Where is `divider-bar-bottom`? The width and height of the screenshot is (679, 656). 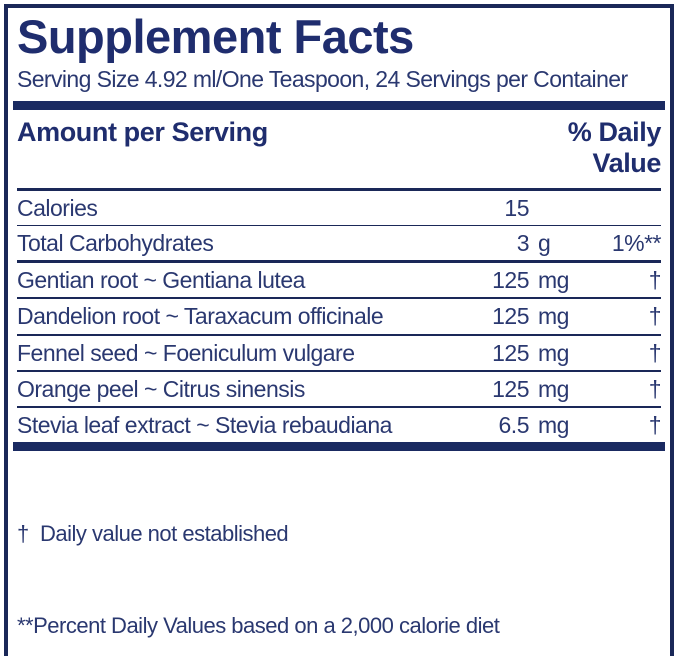 divider-bar-bottom is located at coordinates (339, 446).